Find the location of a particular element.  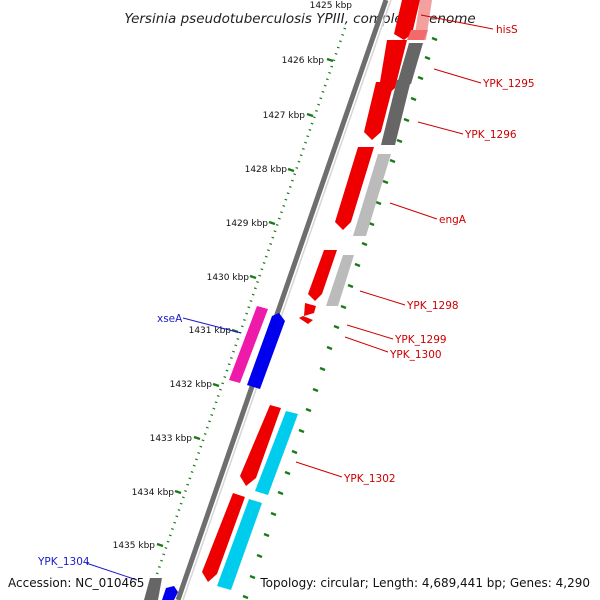

scale-label: 1435 kbp is located at coordinates (134, 546).